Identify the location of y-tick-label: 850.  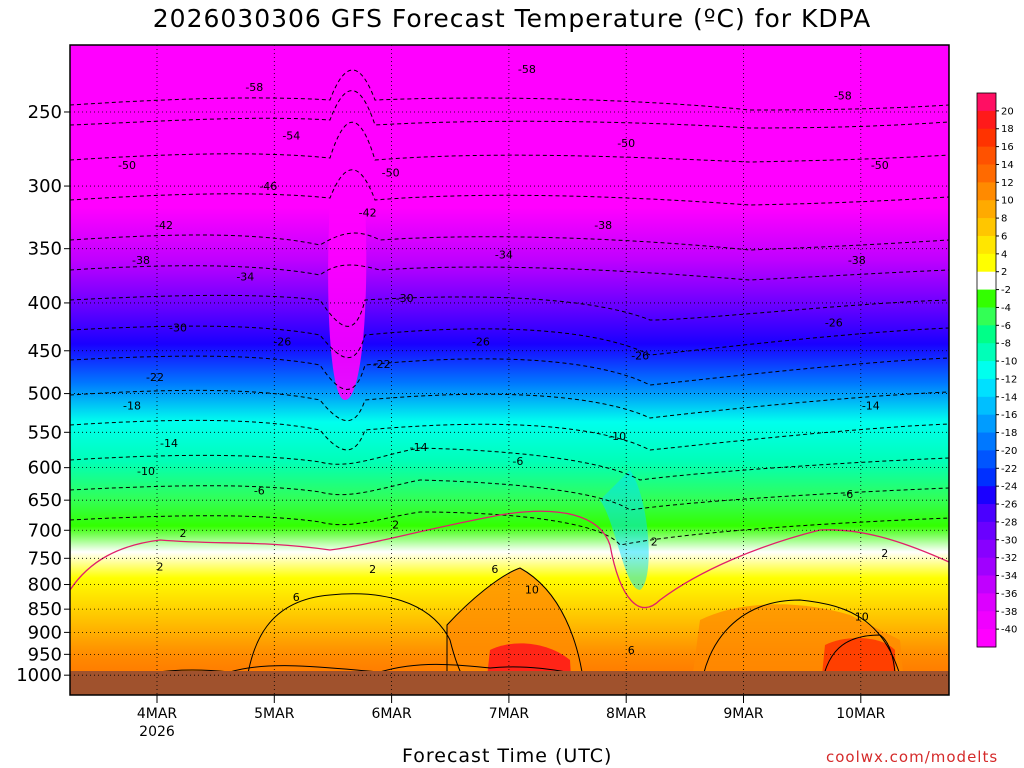
(45, 609).